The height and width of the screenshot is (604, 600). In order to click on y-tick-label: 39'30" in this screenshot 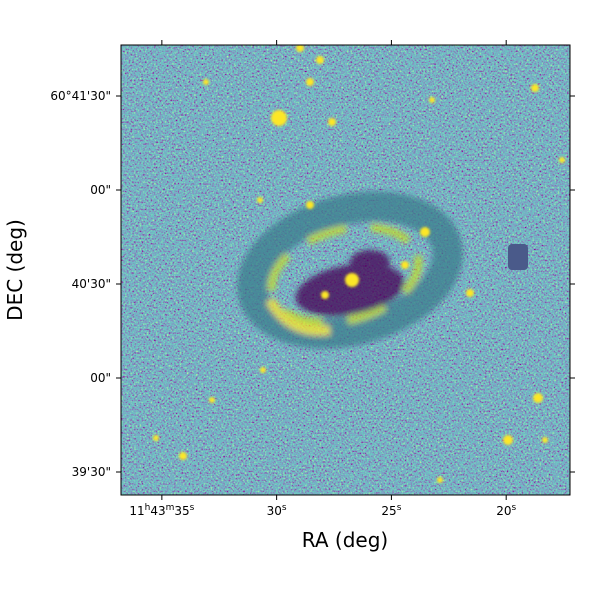, I will do `click(91, 472)`.